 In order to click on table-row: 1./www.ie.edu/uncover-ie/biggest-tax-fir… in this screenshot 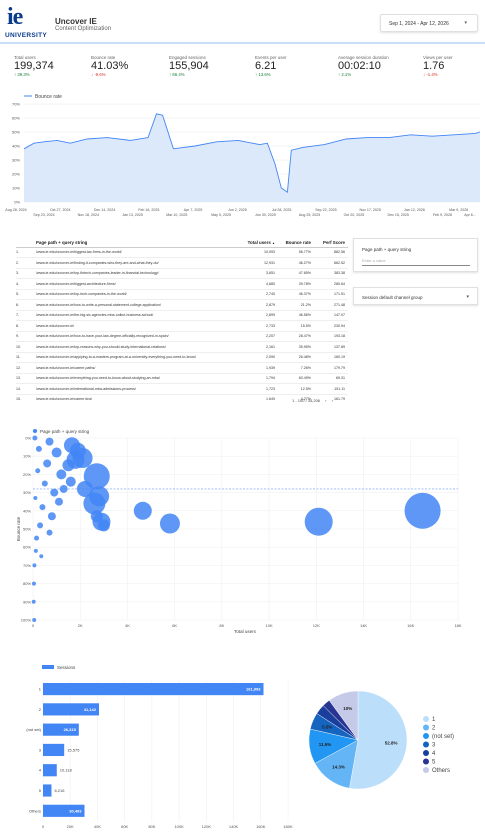, I will do `click(182, 252)`.